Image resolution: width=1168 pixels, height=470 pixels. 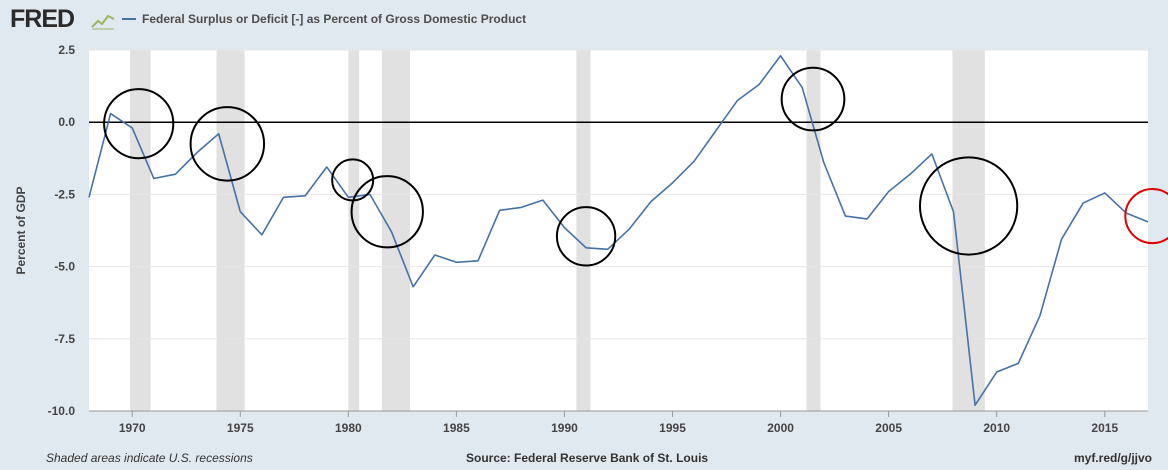 What do you see at coordinates (42, 19) in the screenshot?
I see `fred-logo: FRED` at bounding box center [42, 19].